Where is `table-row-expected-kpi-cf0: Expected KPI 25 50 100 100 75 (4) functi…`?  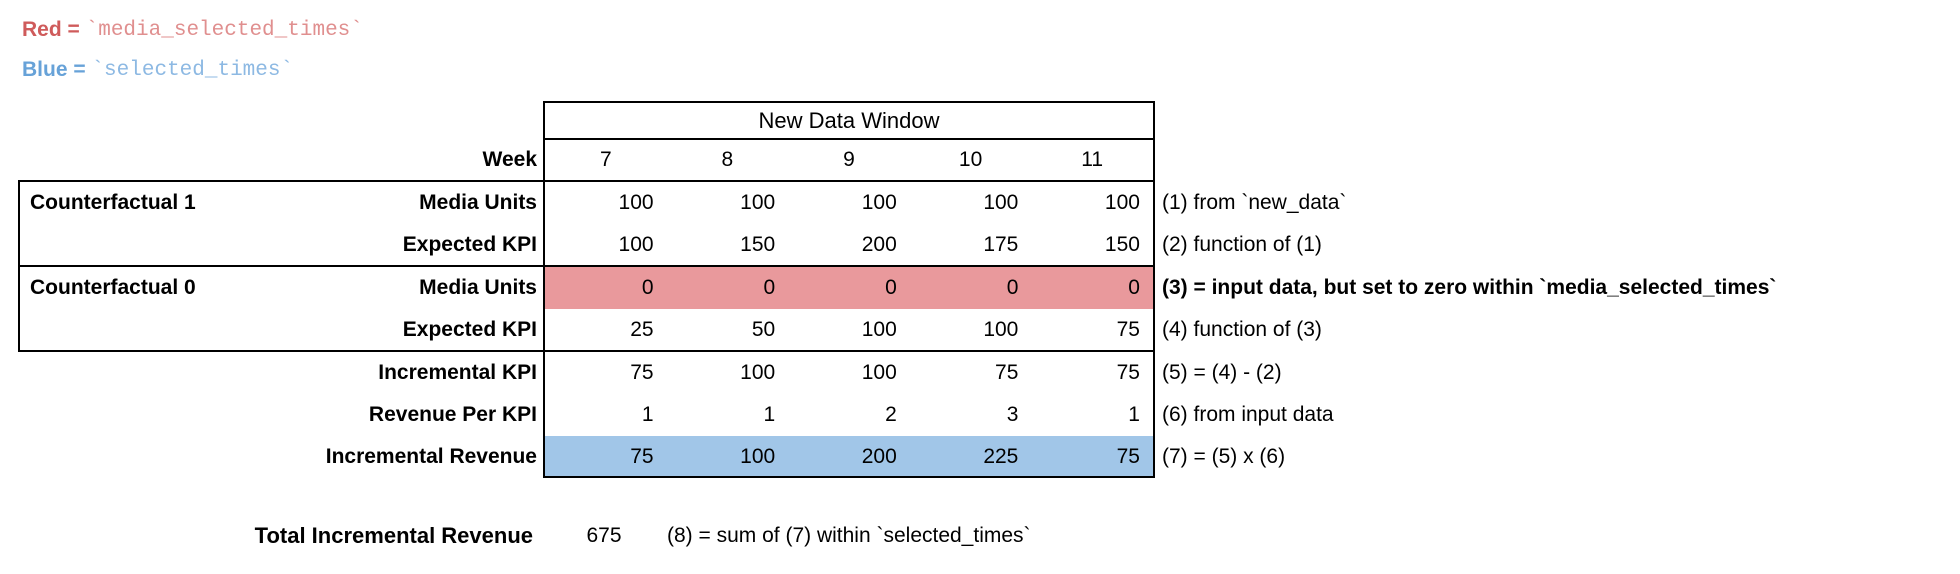 table-row-expected-kpi-cf0: Expected KPI 25 50 100 100 75 (4) functi… is located at coordinates (980, 330).